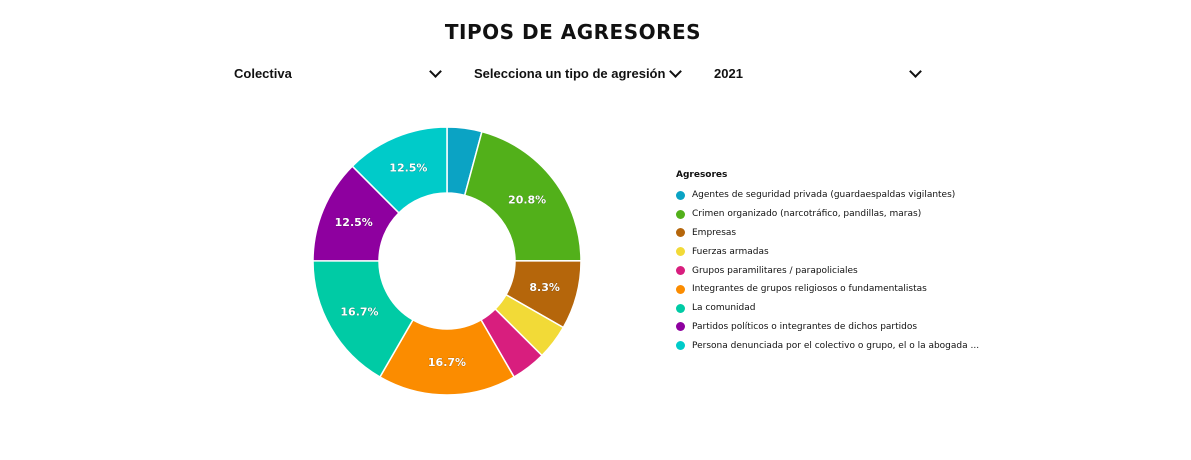 The width and height of the screenshot is (1191, 460). Describe the element at coordinates (724, 308) in the screenshot. I see `legend-label: La comunidad` at that location.